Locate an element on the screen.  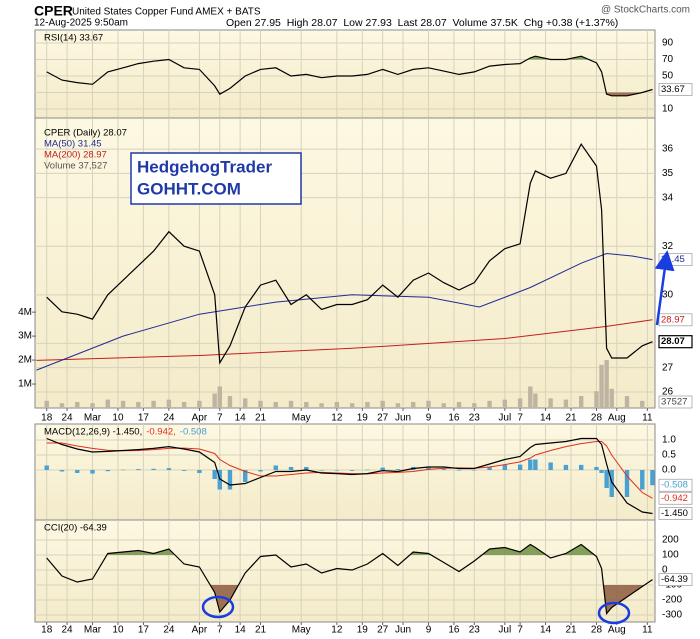
y-tick-label: 0.0 is located at coordinates (669, 470).